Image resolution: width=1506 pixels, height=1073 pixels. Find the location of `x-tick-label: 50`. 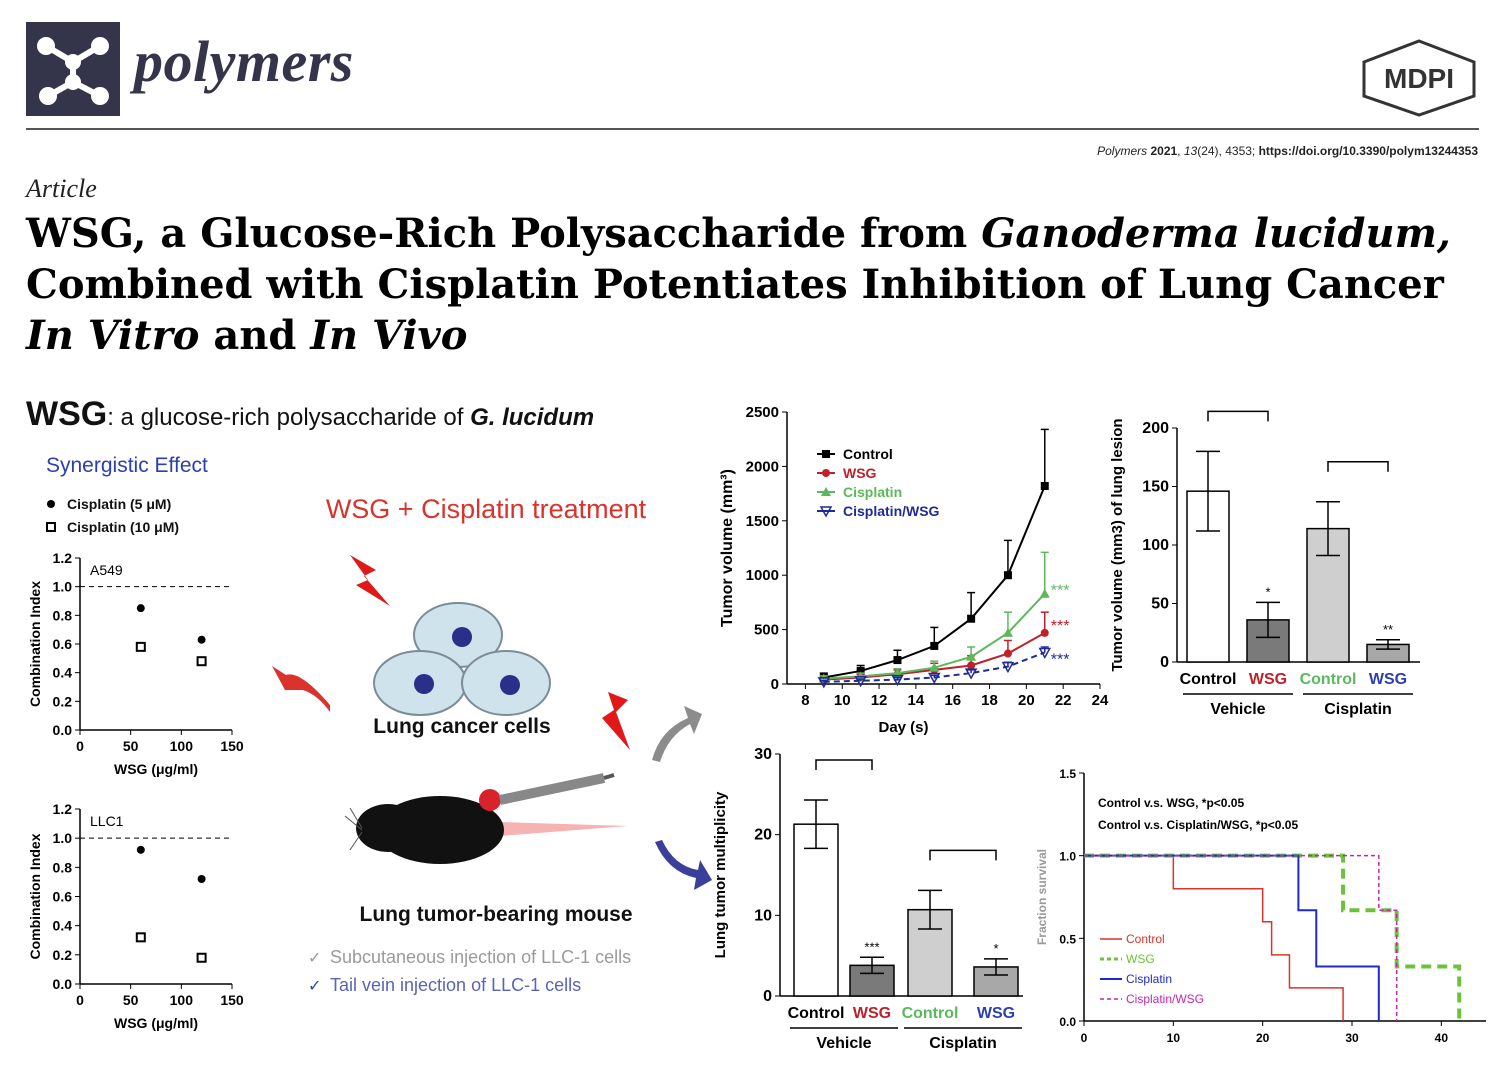

x-tick-label: 50 is located at coordinates (131, 1000).